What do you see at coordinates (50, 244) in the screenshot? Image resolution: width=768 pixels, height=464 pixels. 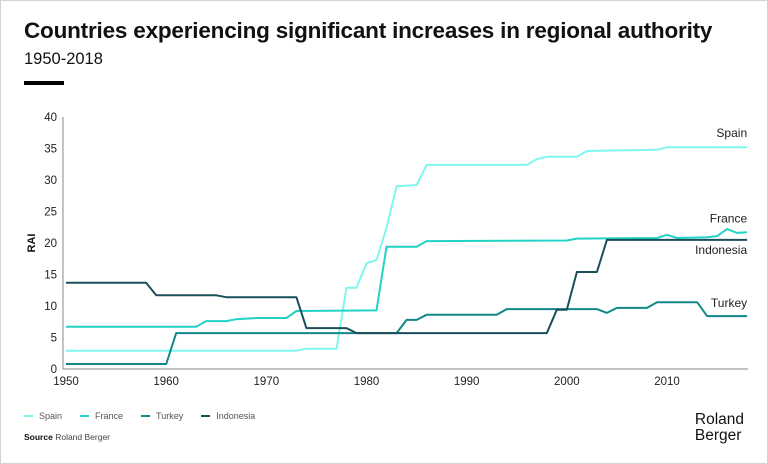 I see `y-tick-label: 20` at bounding box center [50, 244].